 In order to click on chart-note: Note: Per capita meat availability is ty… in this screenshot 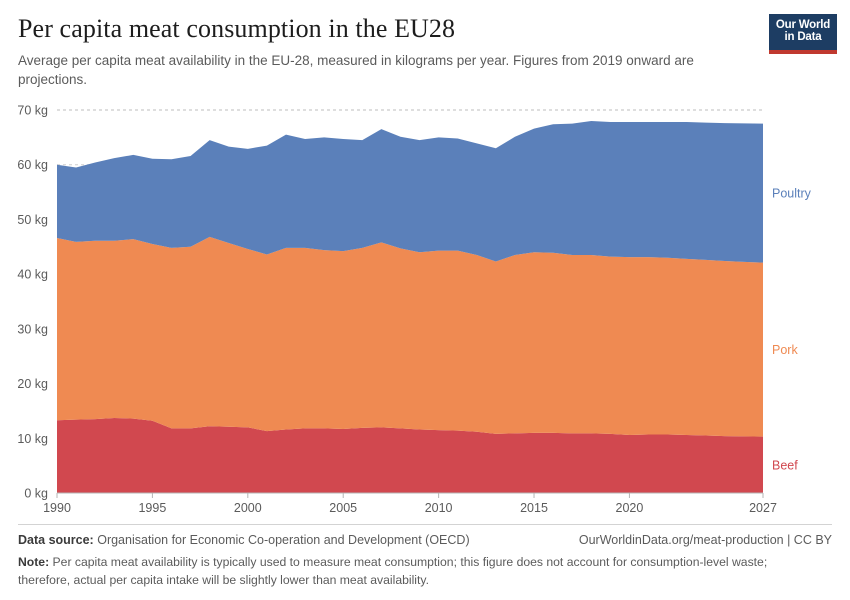, I will do `click(418, 571)`.